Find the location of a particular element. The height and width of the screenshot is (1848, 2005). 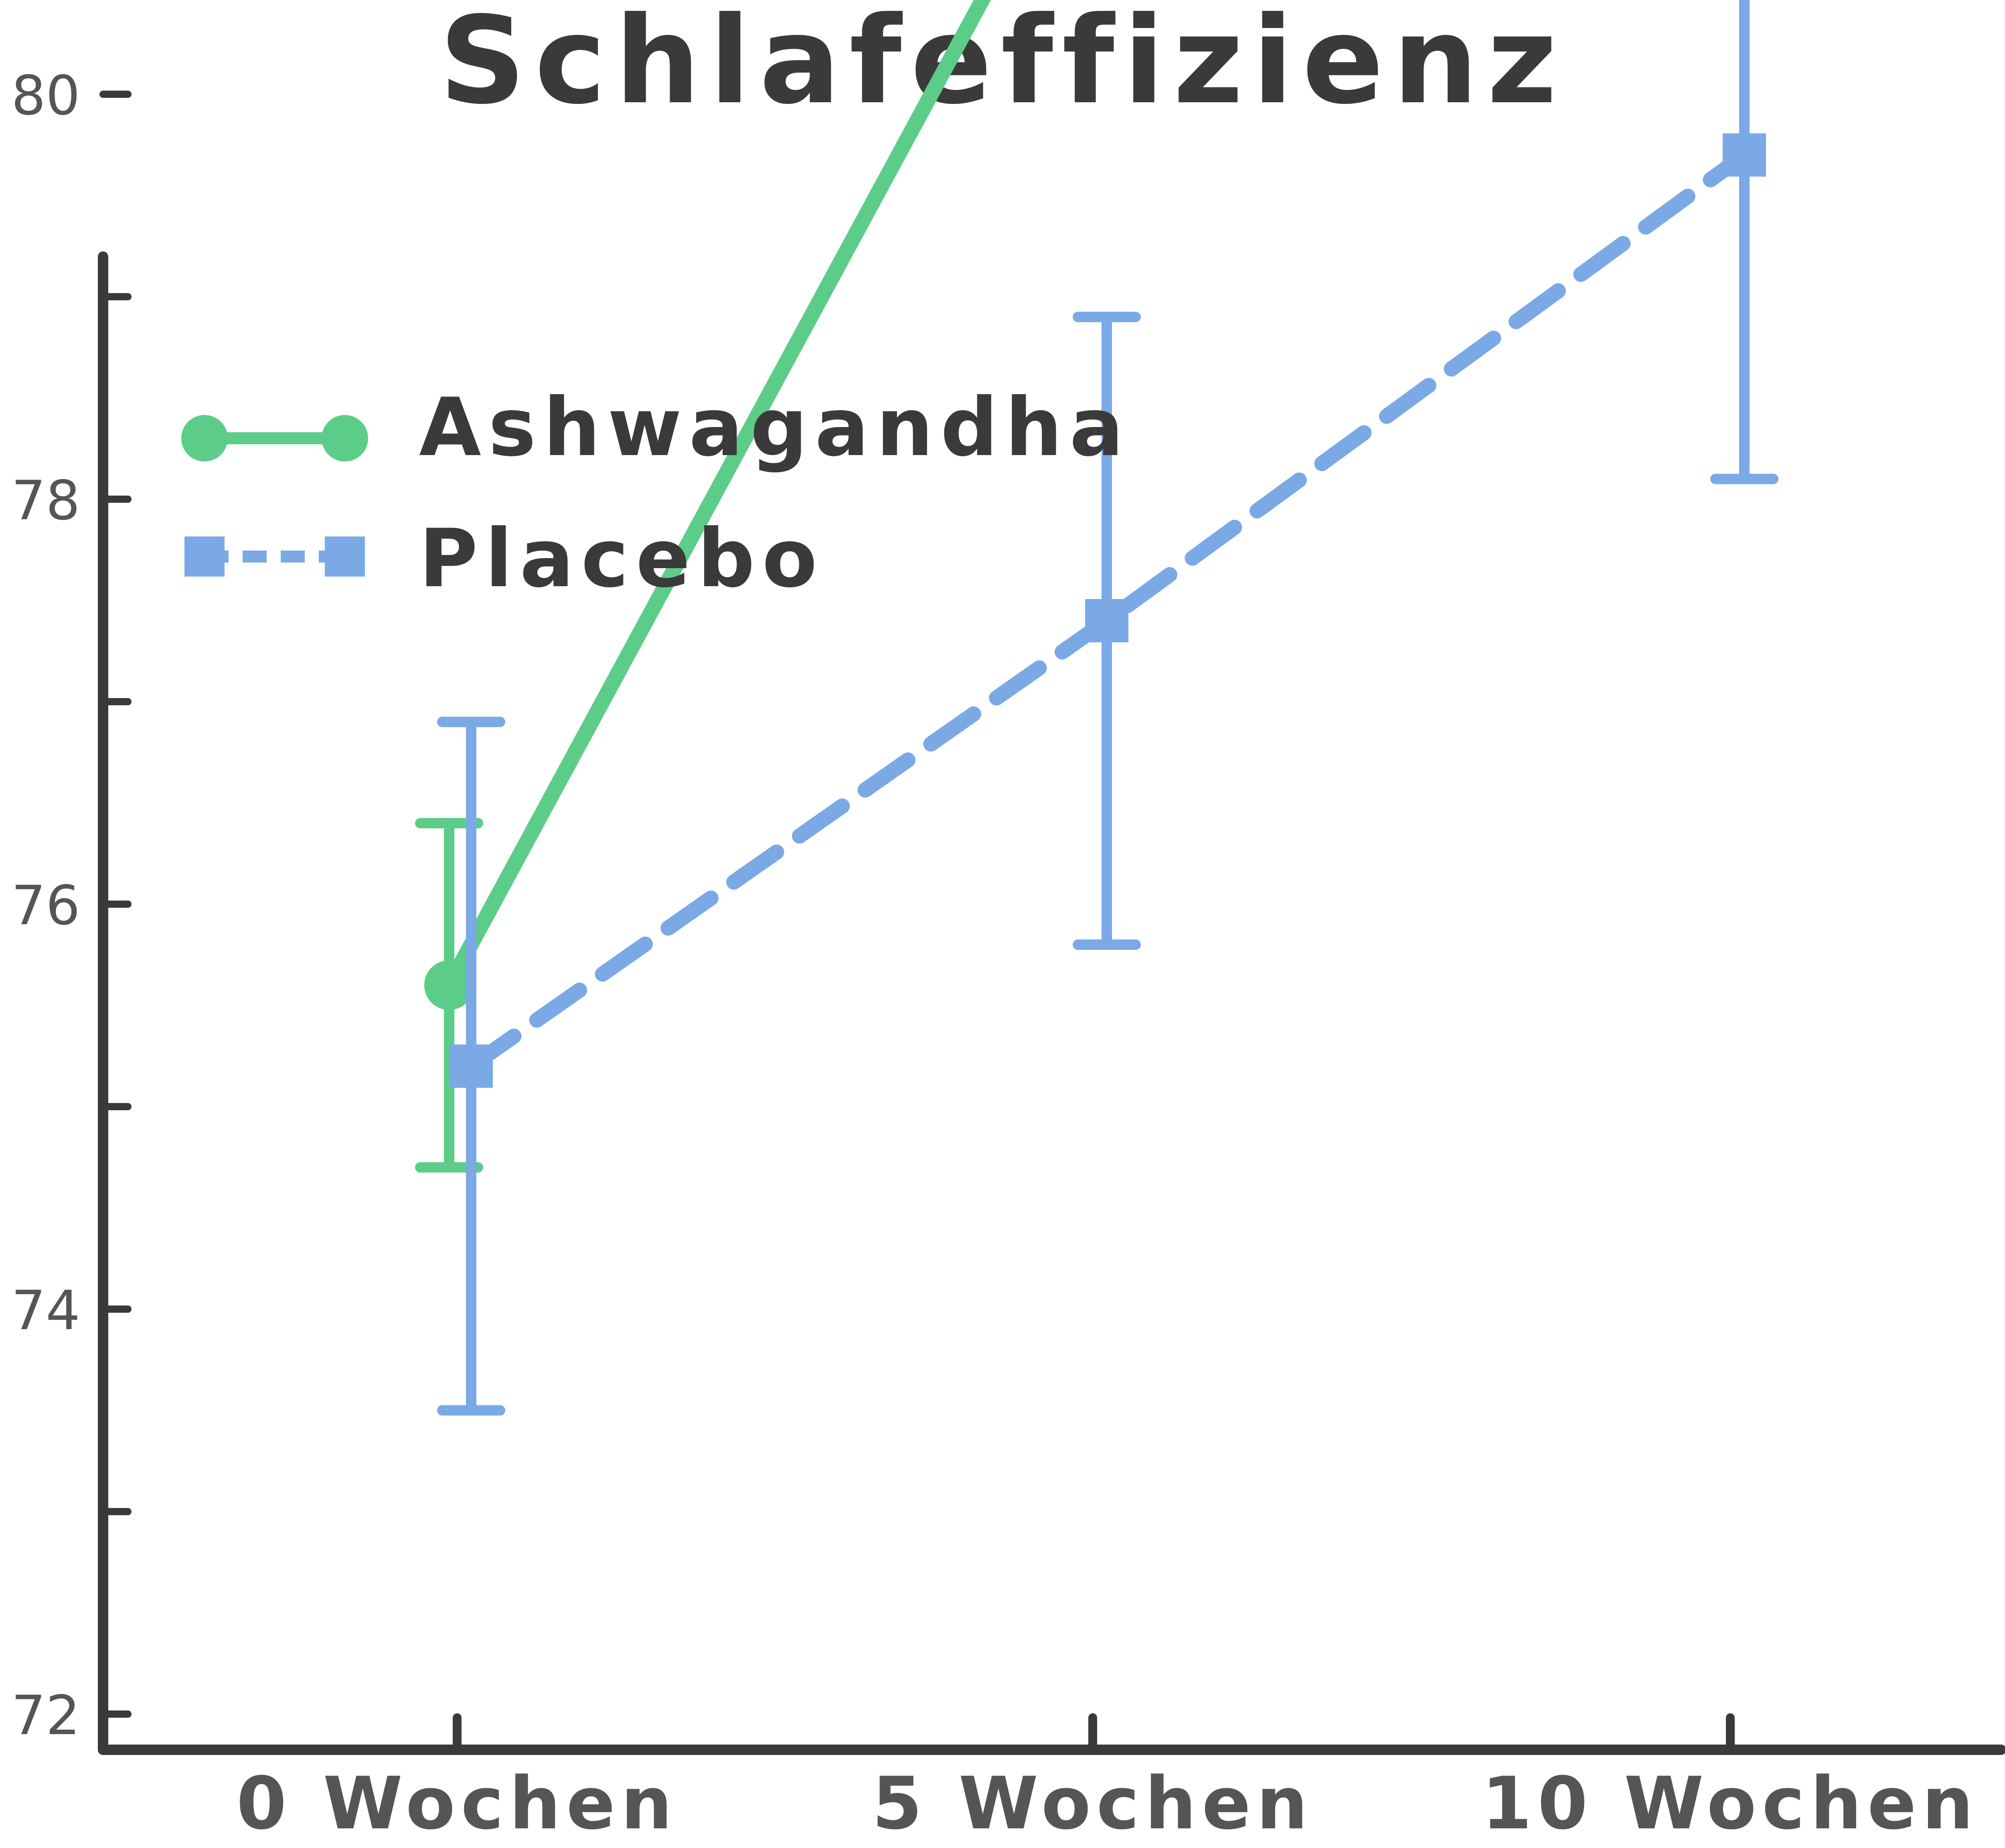

series-line-ashwagandha is located at coordinates (716, 495).